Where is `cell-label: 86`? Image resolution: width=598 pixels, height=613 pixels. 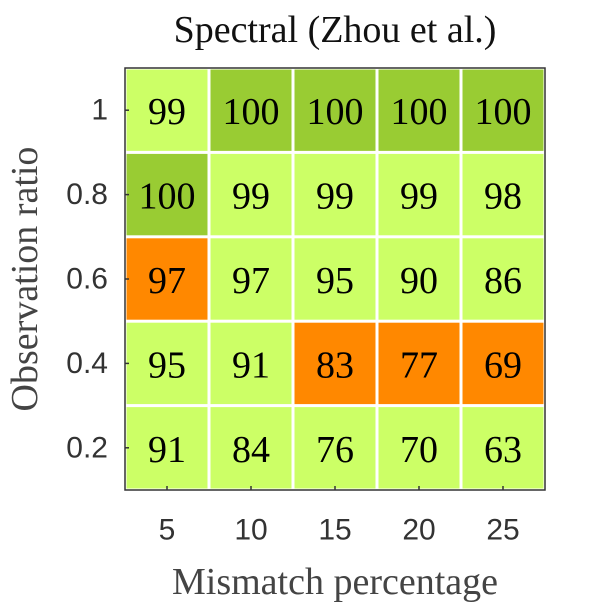
cell-label: 86 is located at coordinates (503, 281).